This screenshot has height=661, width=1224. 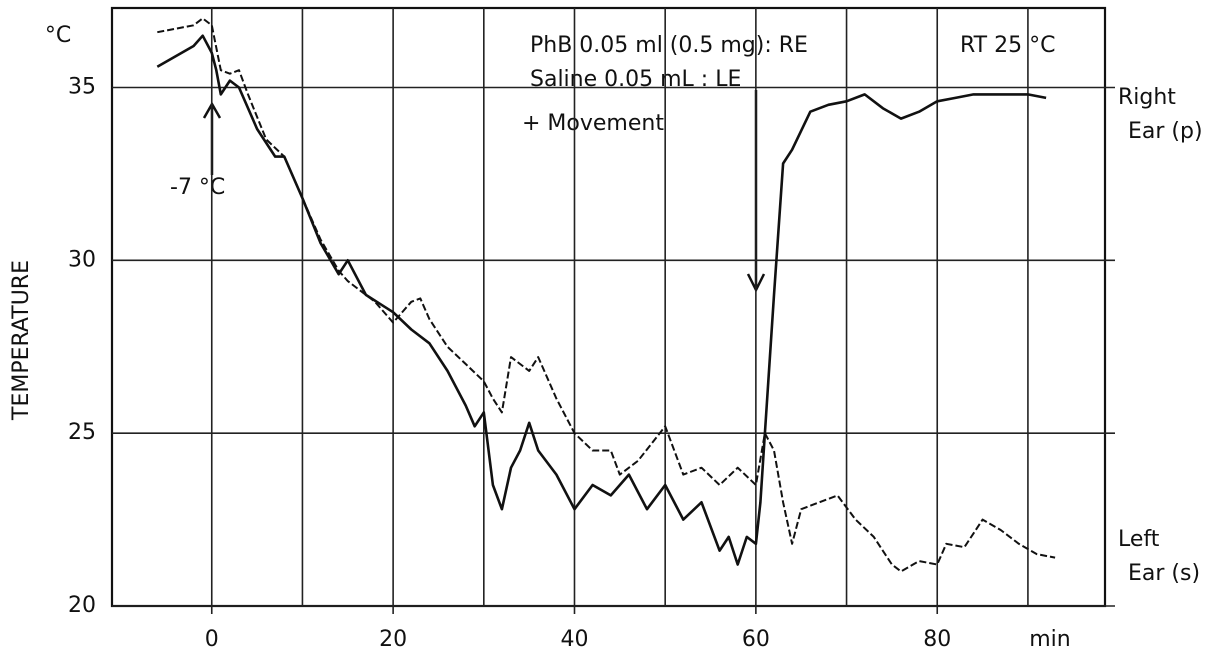 I want to click on x-tick-label: 20, so click(x=393, y=639).